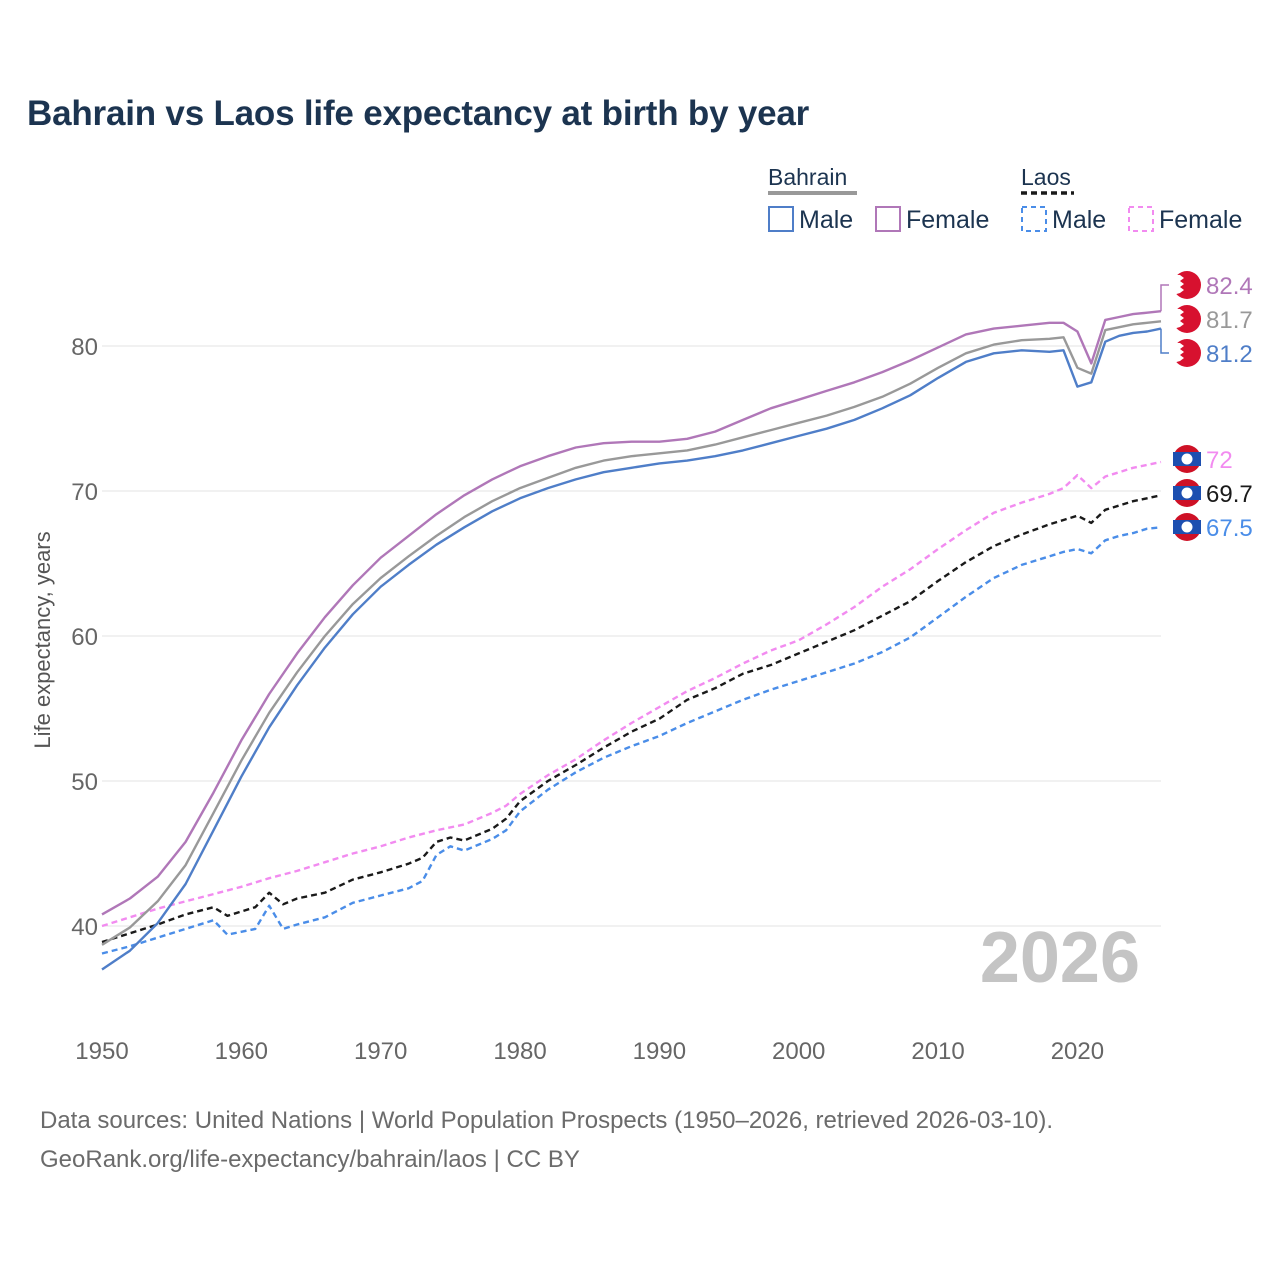 The height and width of the screenshot is (1280, 1280). I want to click on year-watermark: 2026, so click(1060, 958).